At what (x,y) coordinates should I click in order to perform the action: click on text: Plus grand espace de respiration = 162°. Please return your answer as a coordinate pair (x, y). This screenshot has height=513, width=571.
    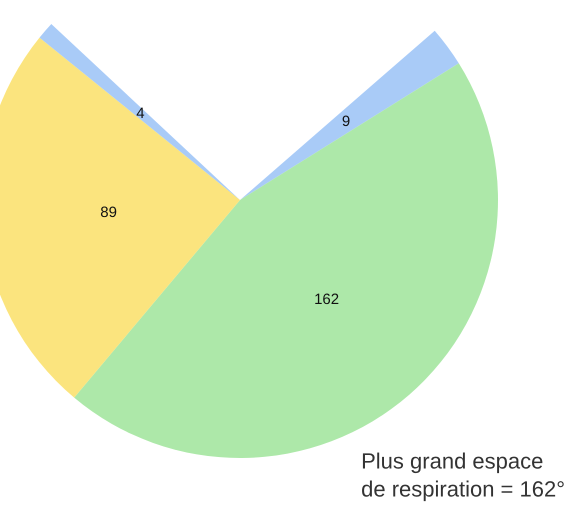
    Looking at the image, I should click on (463, 475).